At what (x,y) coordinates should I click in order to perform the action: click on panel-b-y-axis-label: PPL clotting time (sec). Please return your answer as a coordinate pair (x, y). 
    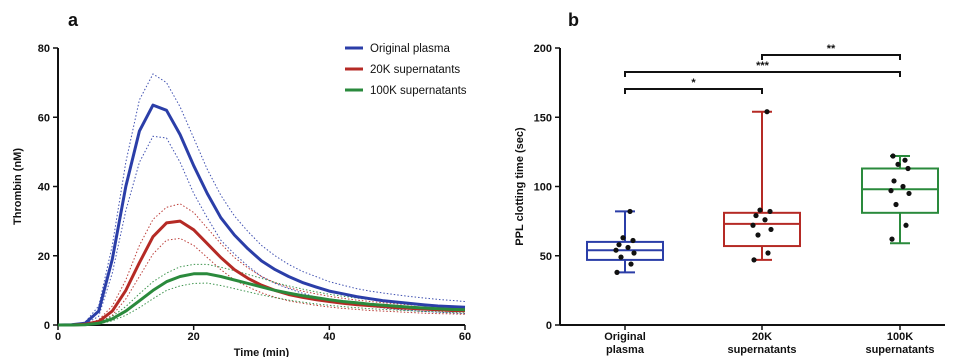
    Looking at the image, I should click on (520, 186).